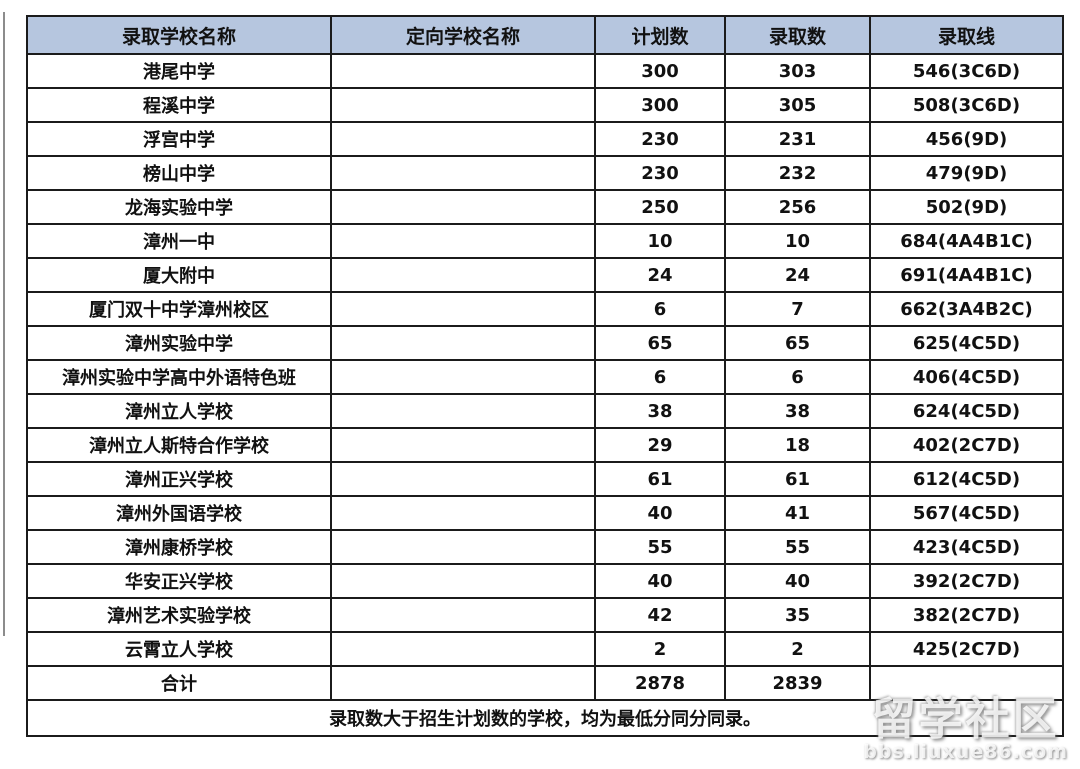 The image size is (1080, 769). What do you see at coordinates (797, 71) in the screenshot?
I see `admitted-count-cell: 303` at bounding box center [797, 71].